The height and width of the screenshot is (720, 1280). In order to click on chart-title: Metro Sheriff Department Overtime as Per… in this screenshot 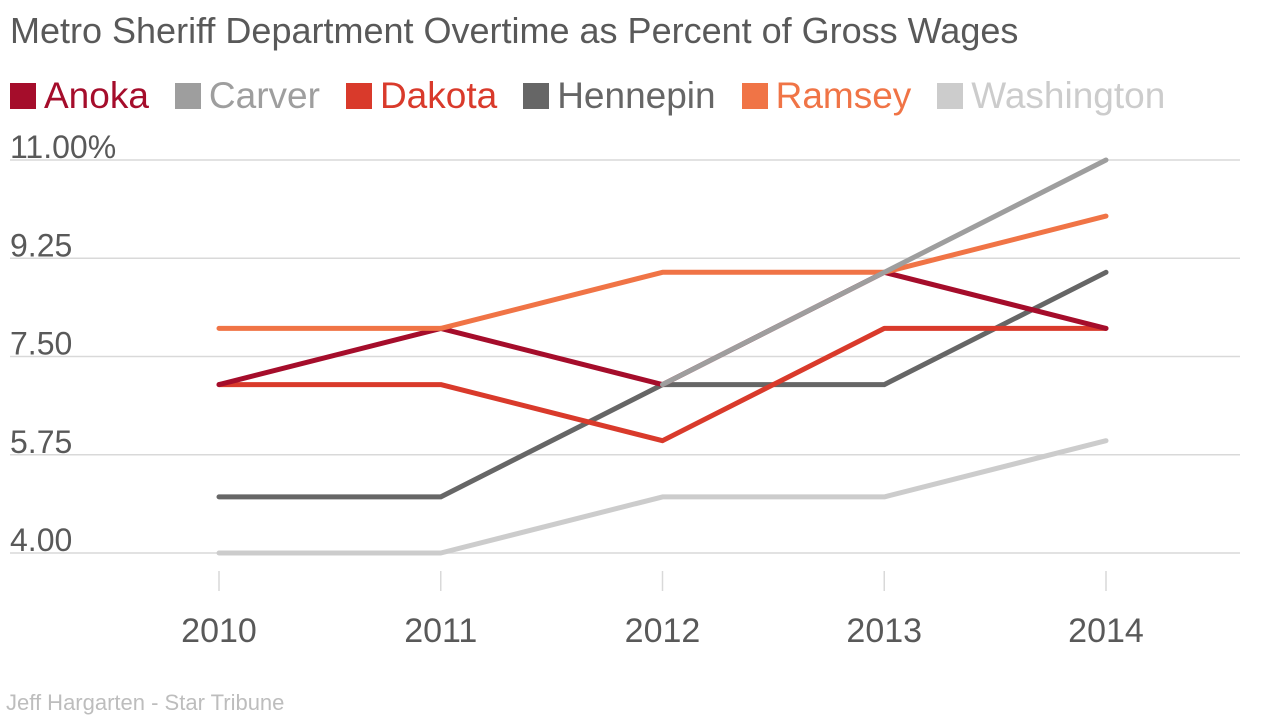, I will do `click(514, 30)`.